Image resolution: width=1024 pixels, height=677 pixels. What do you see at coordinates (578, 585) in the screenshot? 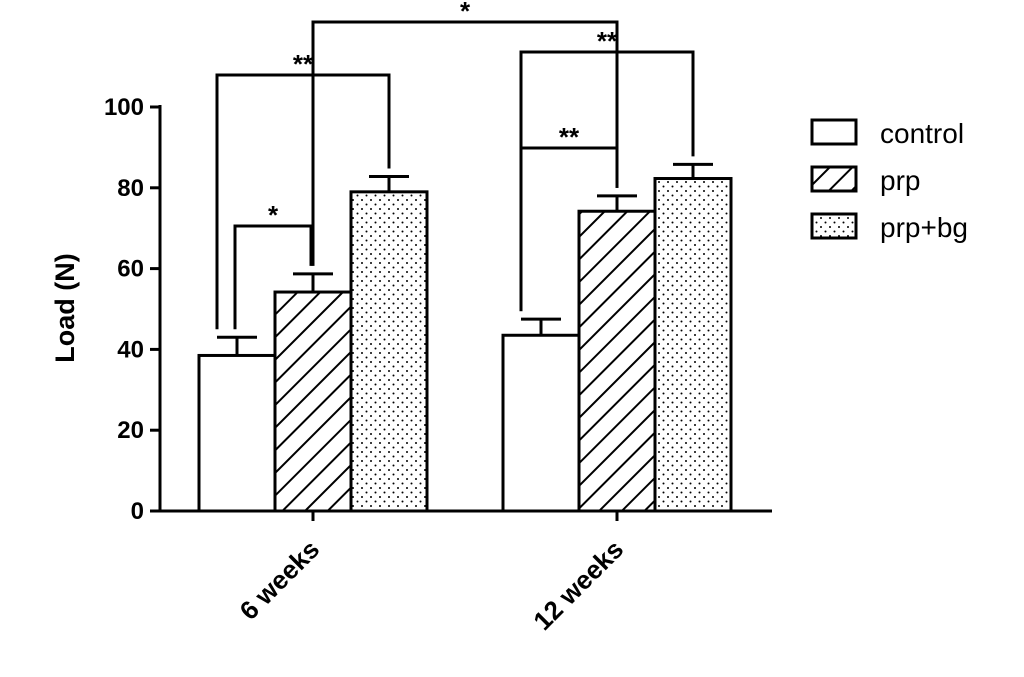
I see `x-tick-label: 12 weeks` at bounding box center [578, 585].